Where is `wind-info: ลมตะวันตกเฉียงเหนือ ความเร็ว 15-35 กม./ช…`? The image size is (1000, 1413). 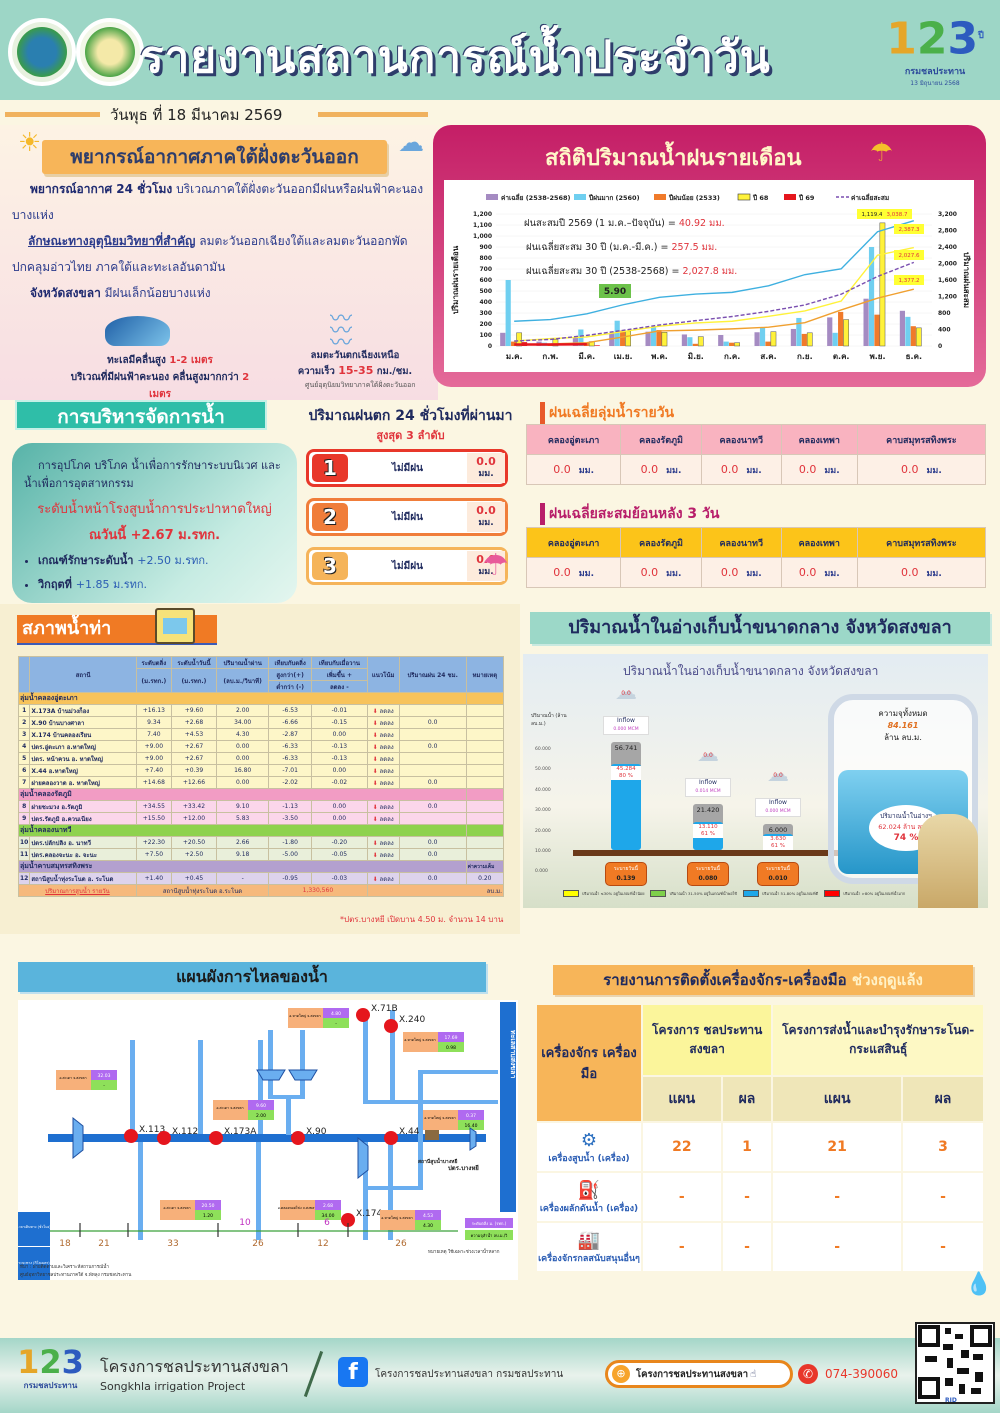 wind-info: ลมตะวันตกเฉียงเหนือ ความเร็ว 15-35 กม./ช… is located at coordinates (355, 363).